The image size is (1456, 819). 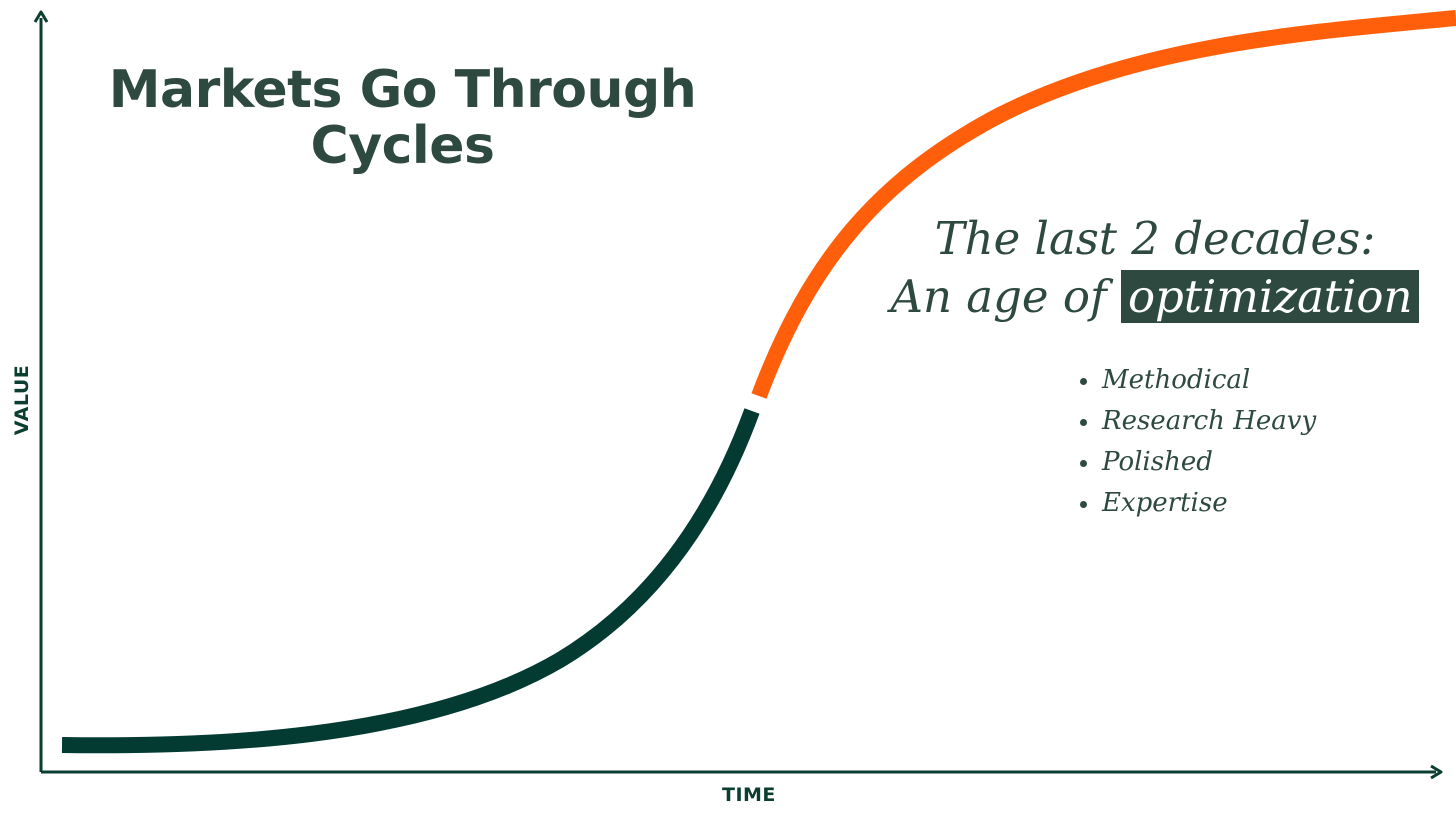 I want to click on headline-line-2-prefix: An age of, so click(x=998, y=296).